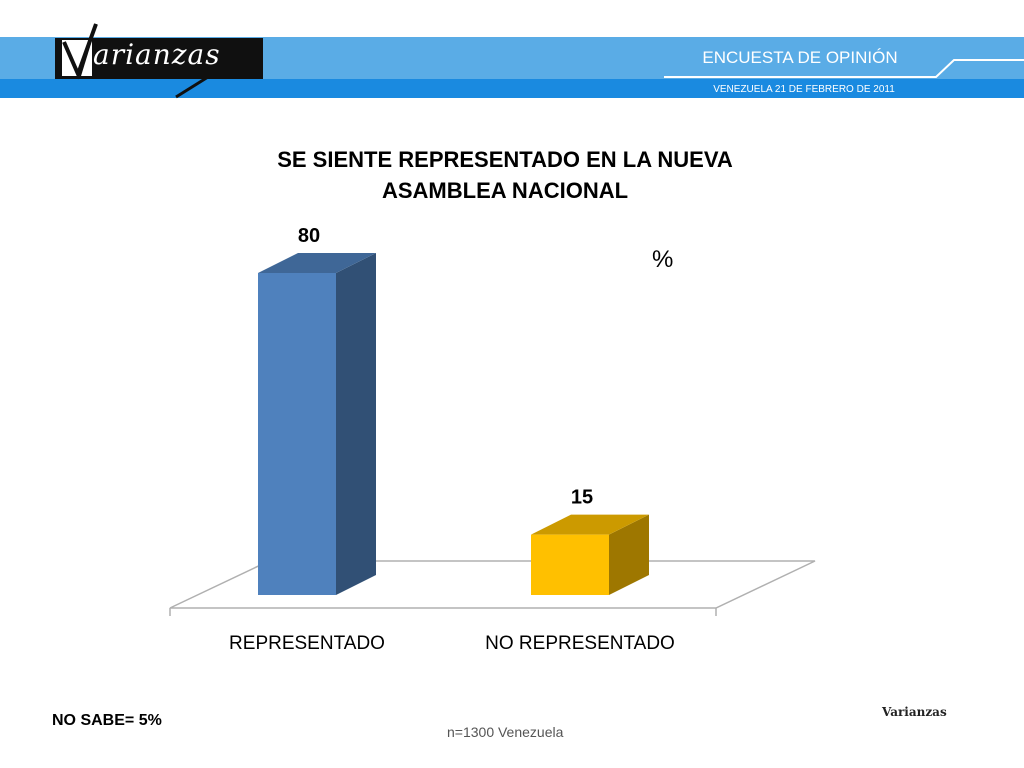 The image size is (1024, 768). What do you see at coordinates (505, 732) in the screenshot?
I see `sample-size-note: n=1300 Venezuela` at bounding box center [505, 732].